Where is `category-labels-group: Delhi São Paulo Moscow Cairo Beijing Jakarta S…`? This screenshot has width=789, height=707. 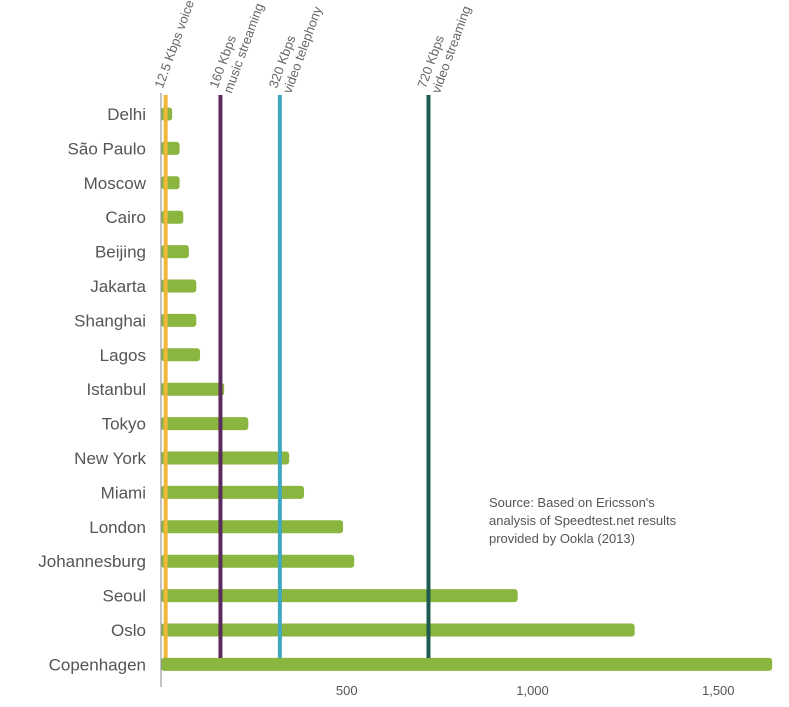
category-labels-group: Delhi São Paulo Moscow Cairo Beijing Jakarta S… is located at coordinates (92, 389).